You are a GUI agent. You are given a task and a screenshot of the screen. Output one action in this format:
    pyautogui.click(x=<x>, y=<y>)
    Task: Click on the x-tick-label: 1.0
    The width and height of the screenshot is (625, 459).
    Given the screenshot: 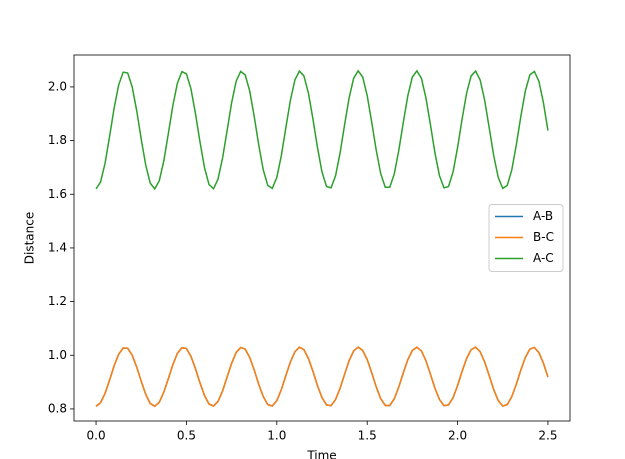 What is the action you would take?
    pyautogui.click(x=276, y=436)
    